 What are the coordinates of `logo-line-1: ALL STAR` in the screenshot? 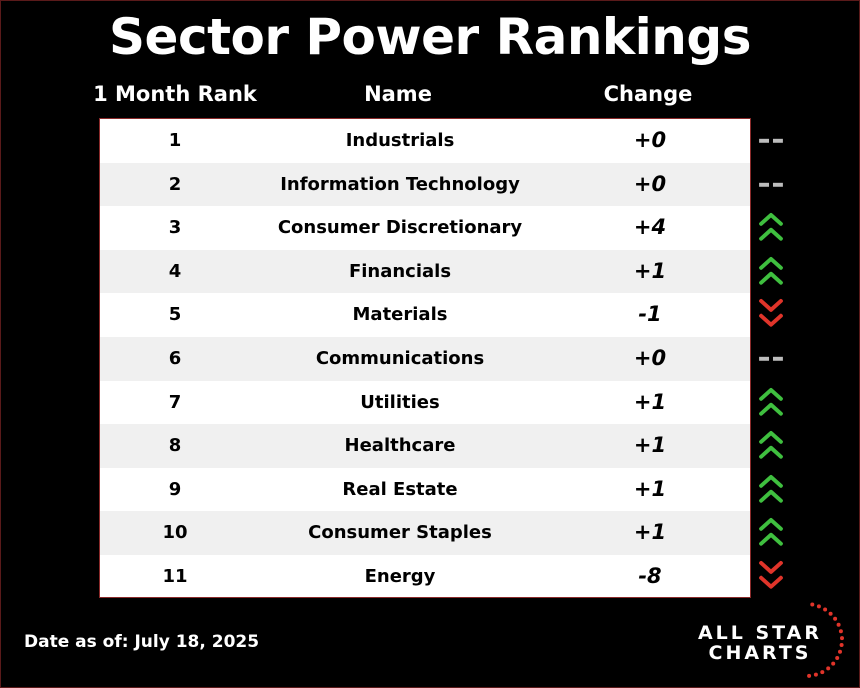 It's located at (760, 633).